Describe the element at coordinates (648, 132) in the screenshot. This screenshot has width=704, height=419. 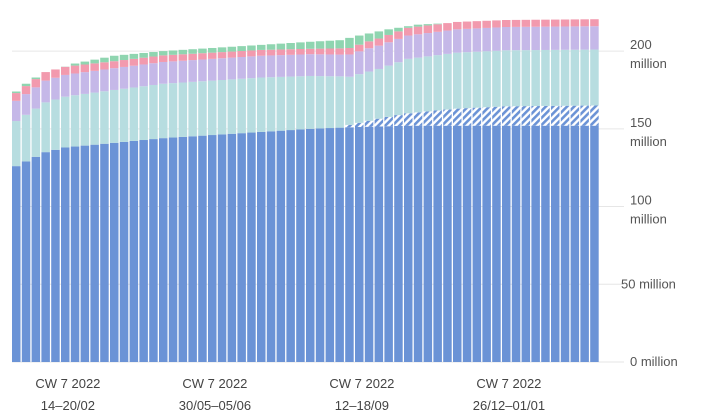
I see `y-tick-label: 150 million` at that location.